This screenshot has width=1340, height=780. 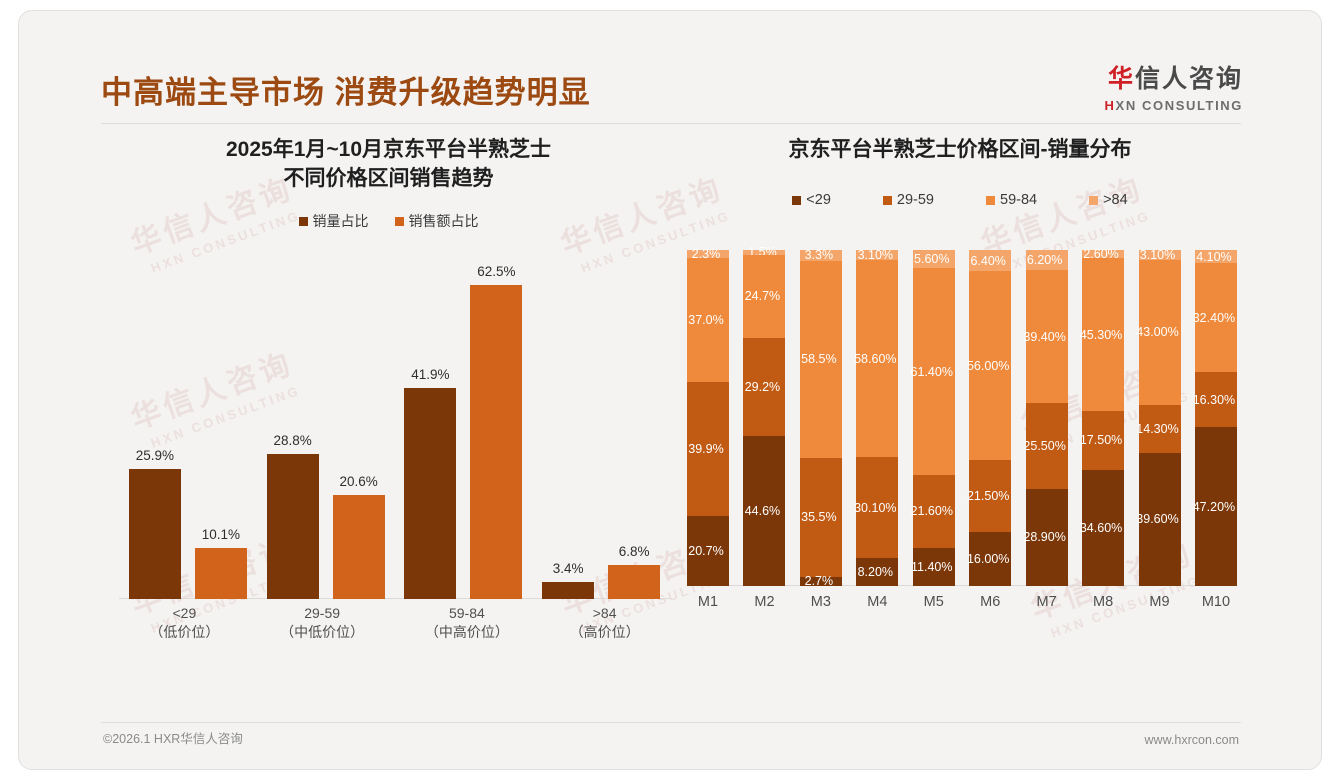 What do you see at coordinates (933, 511) in the screenshot?
I see `stacked-bar-segment: 21.60%` at bounding box center [933, 511].